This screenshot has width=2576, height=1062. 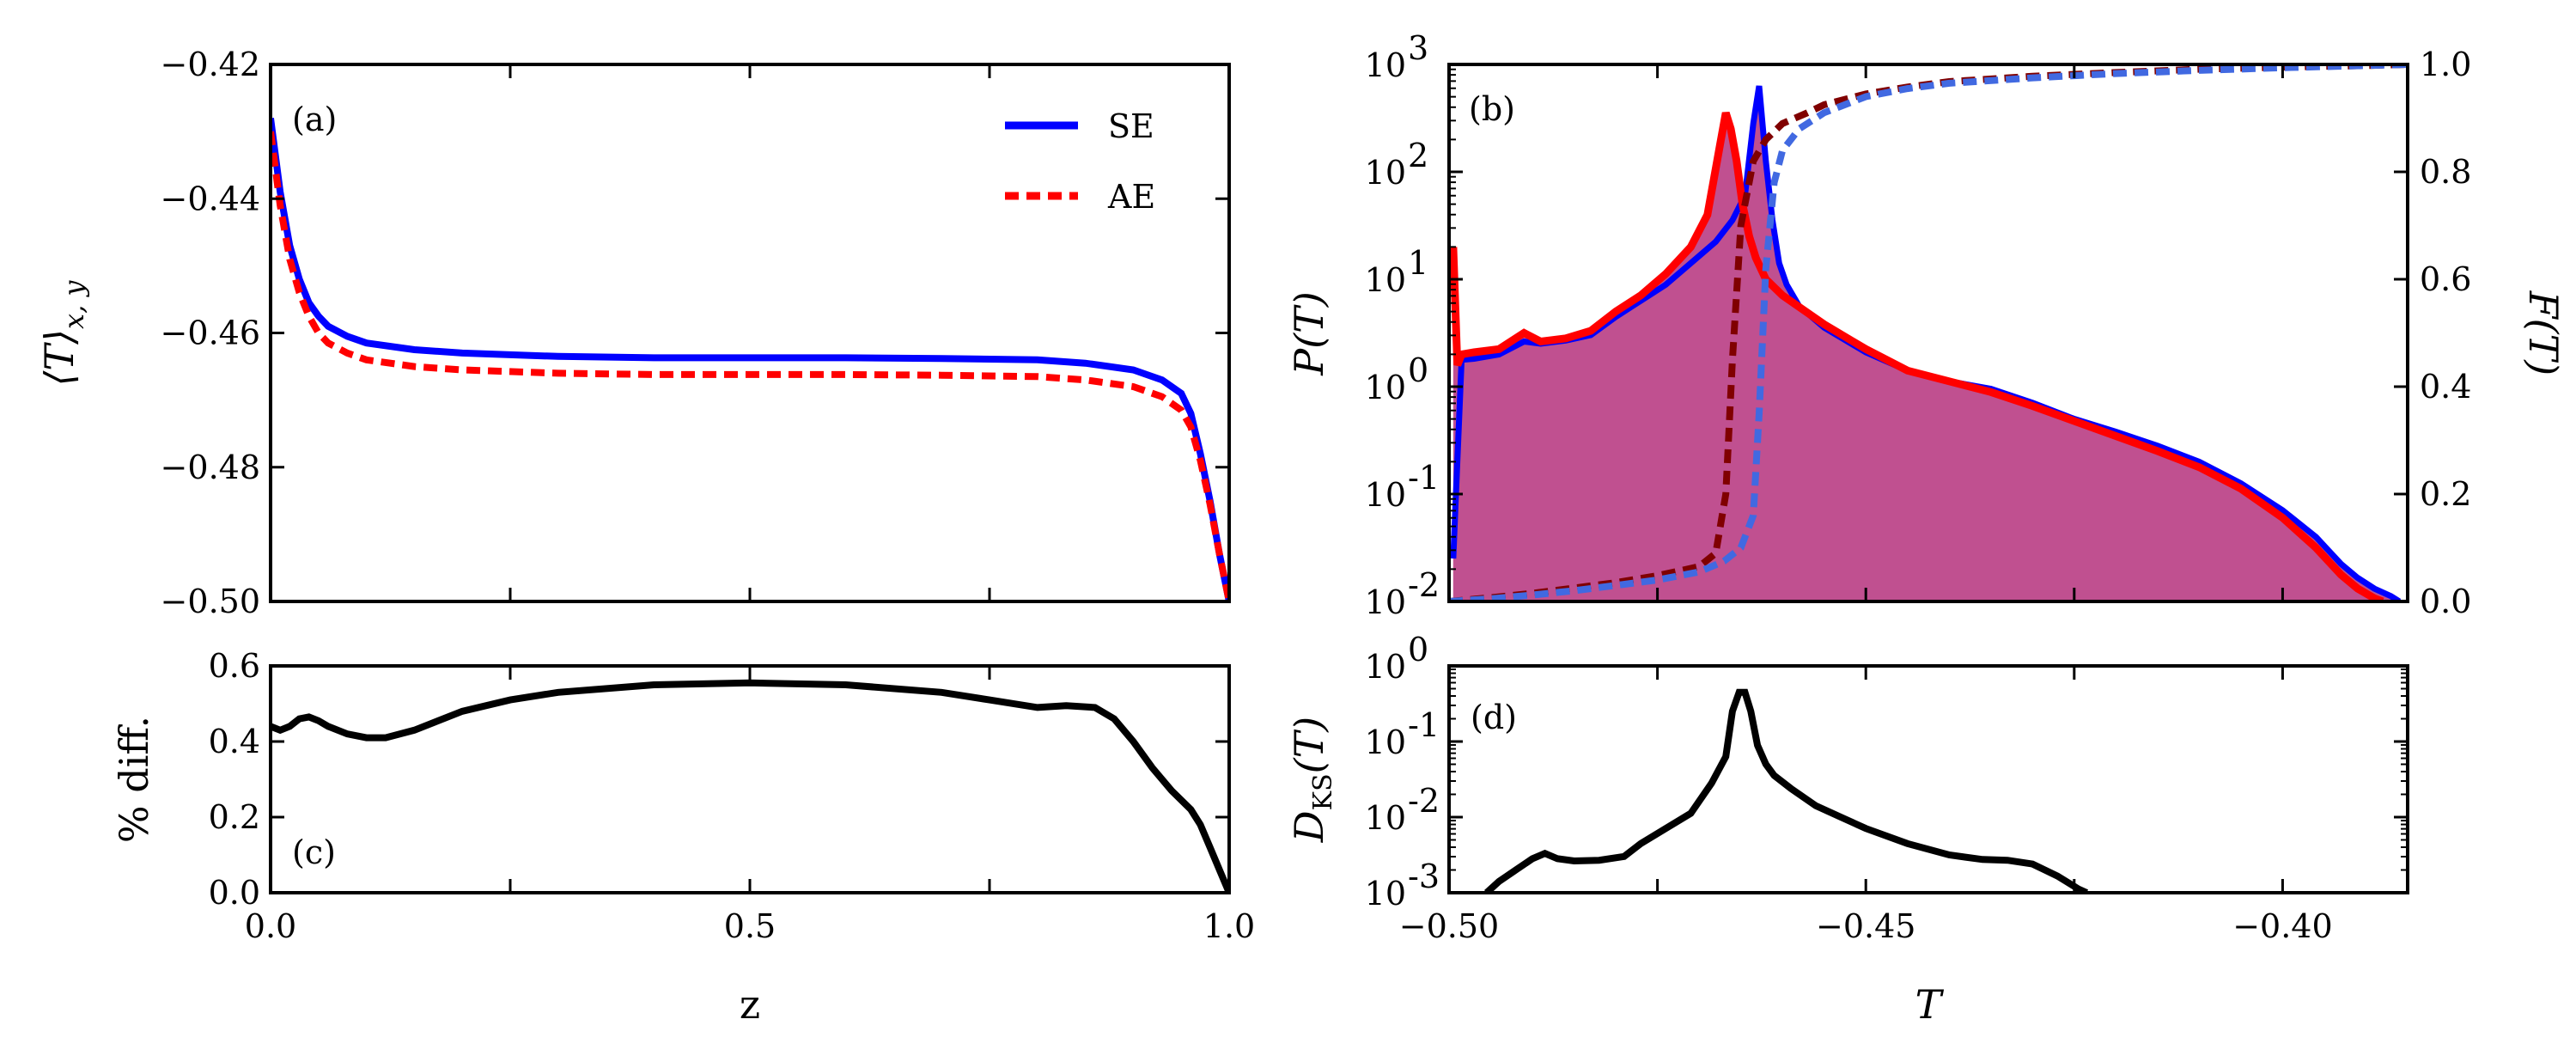 I want to click on panel-d-xtick-label: −0.45, so click(x=1865, y=926).